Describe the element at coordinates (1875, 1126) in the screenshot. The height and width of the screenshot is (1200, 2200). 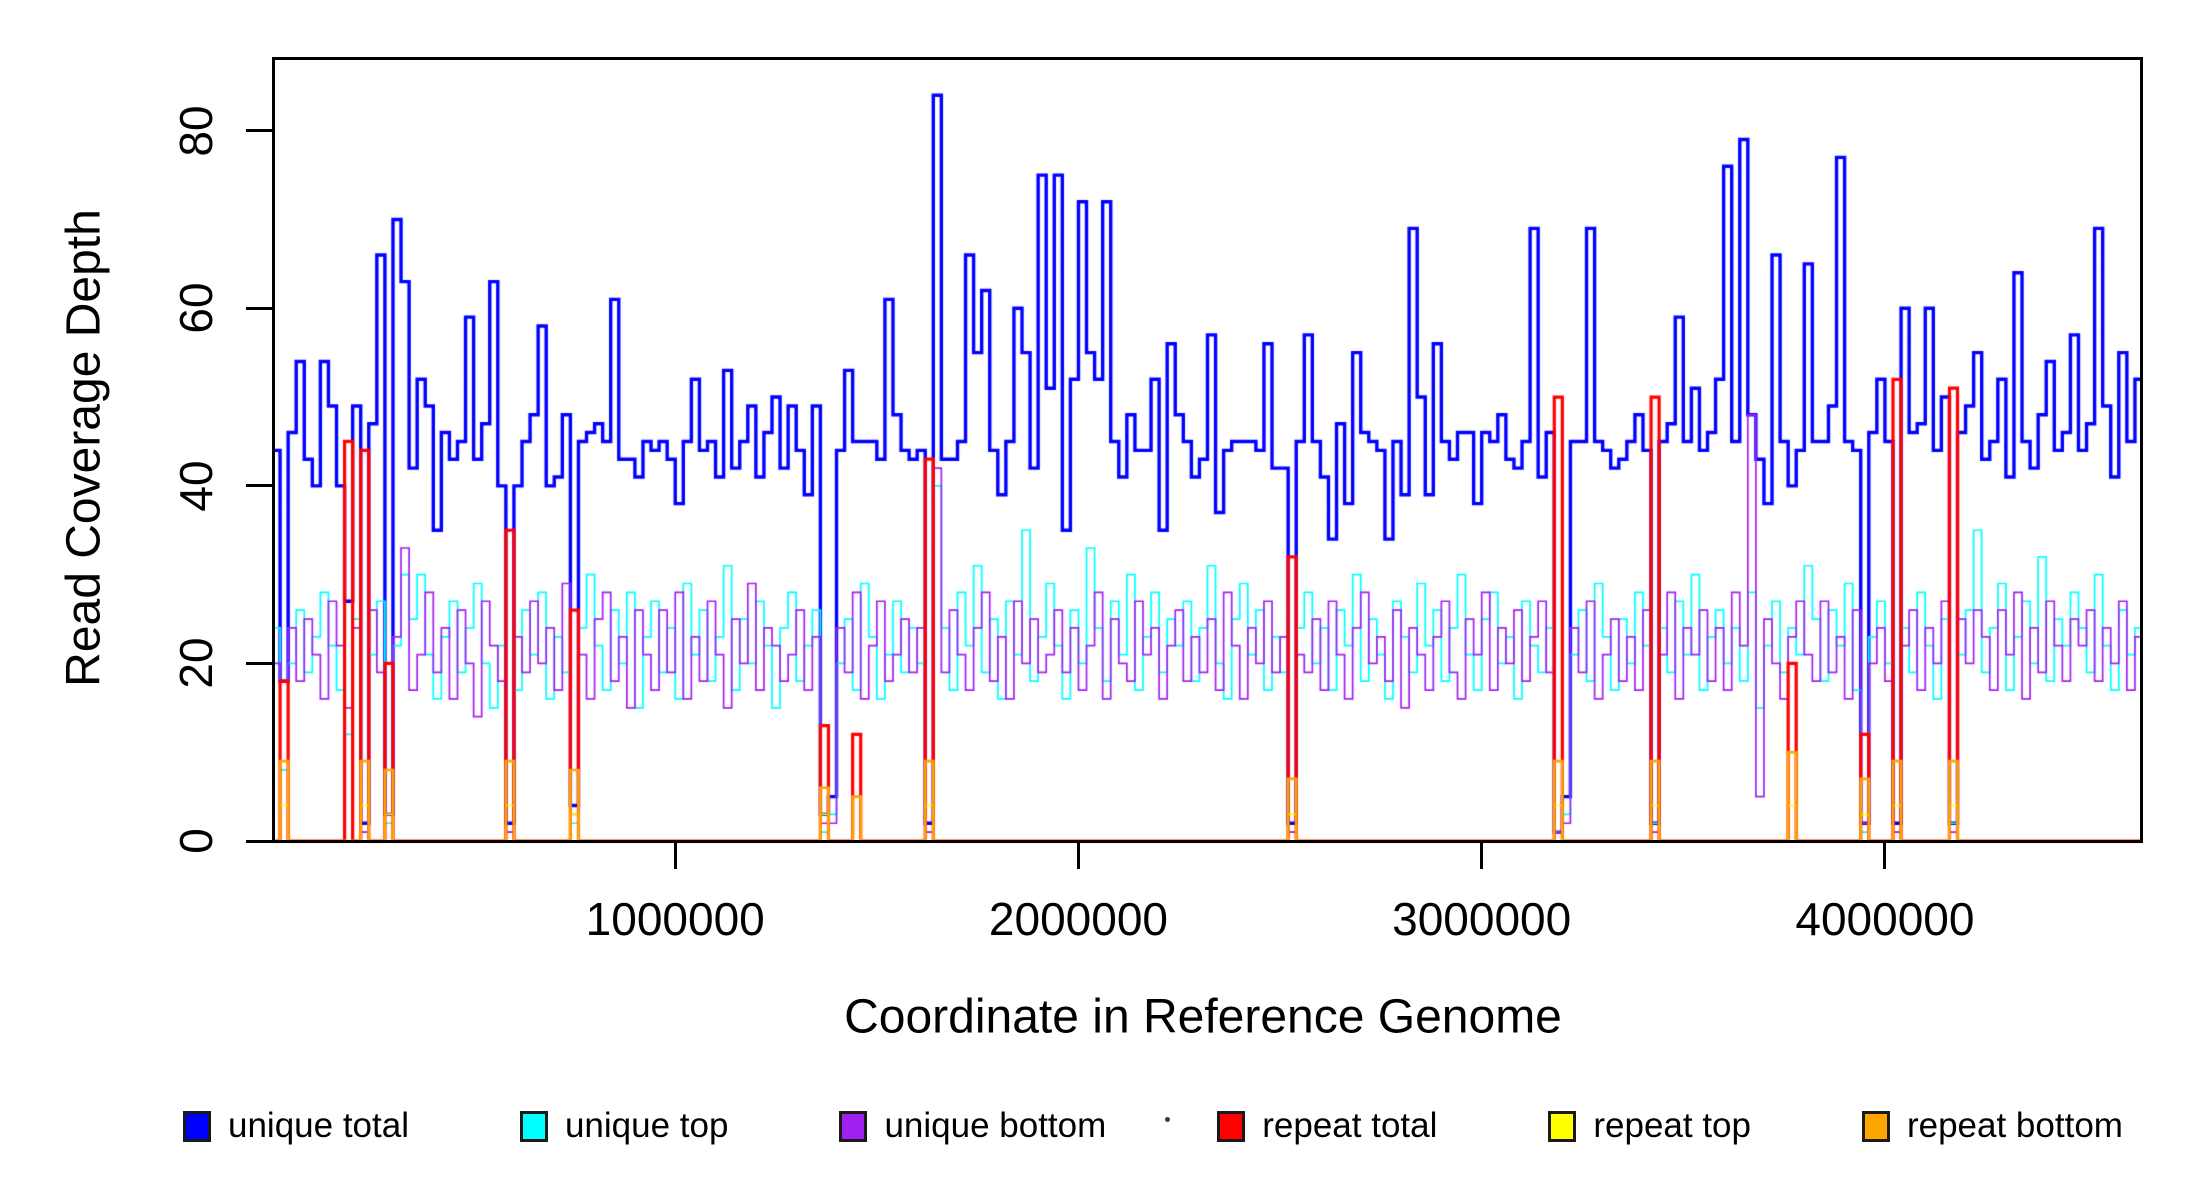
I see `legend-swatch-repeat-bottom` at that location.